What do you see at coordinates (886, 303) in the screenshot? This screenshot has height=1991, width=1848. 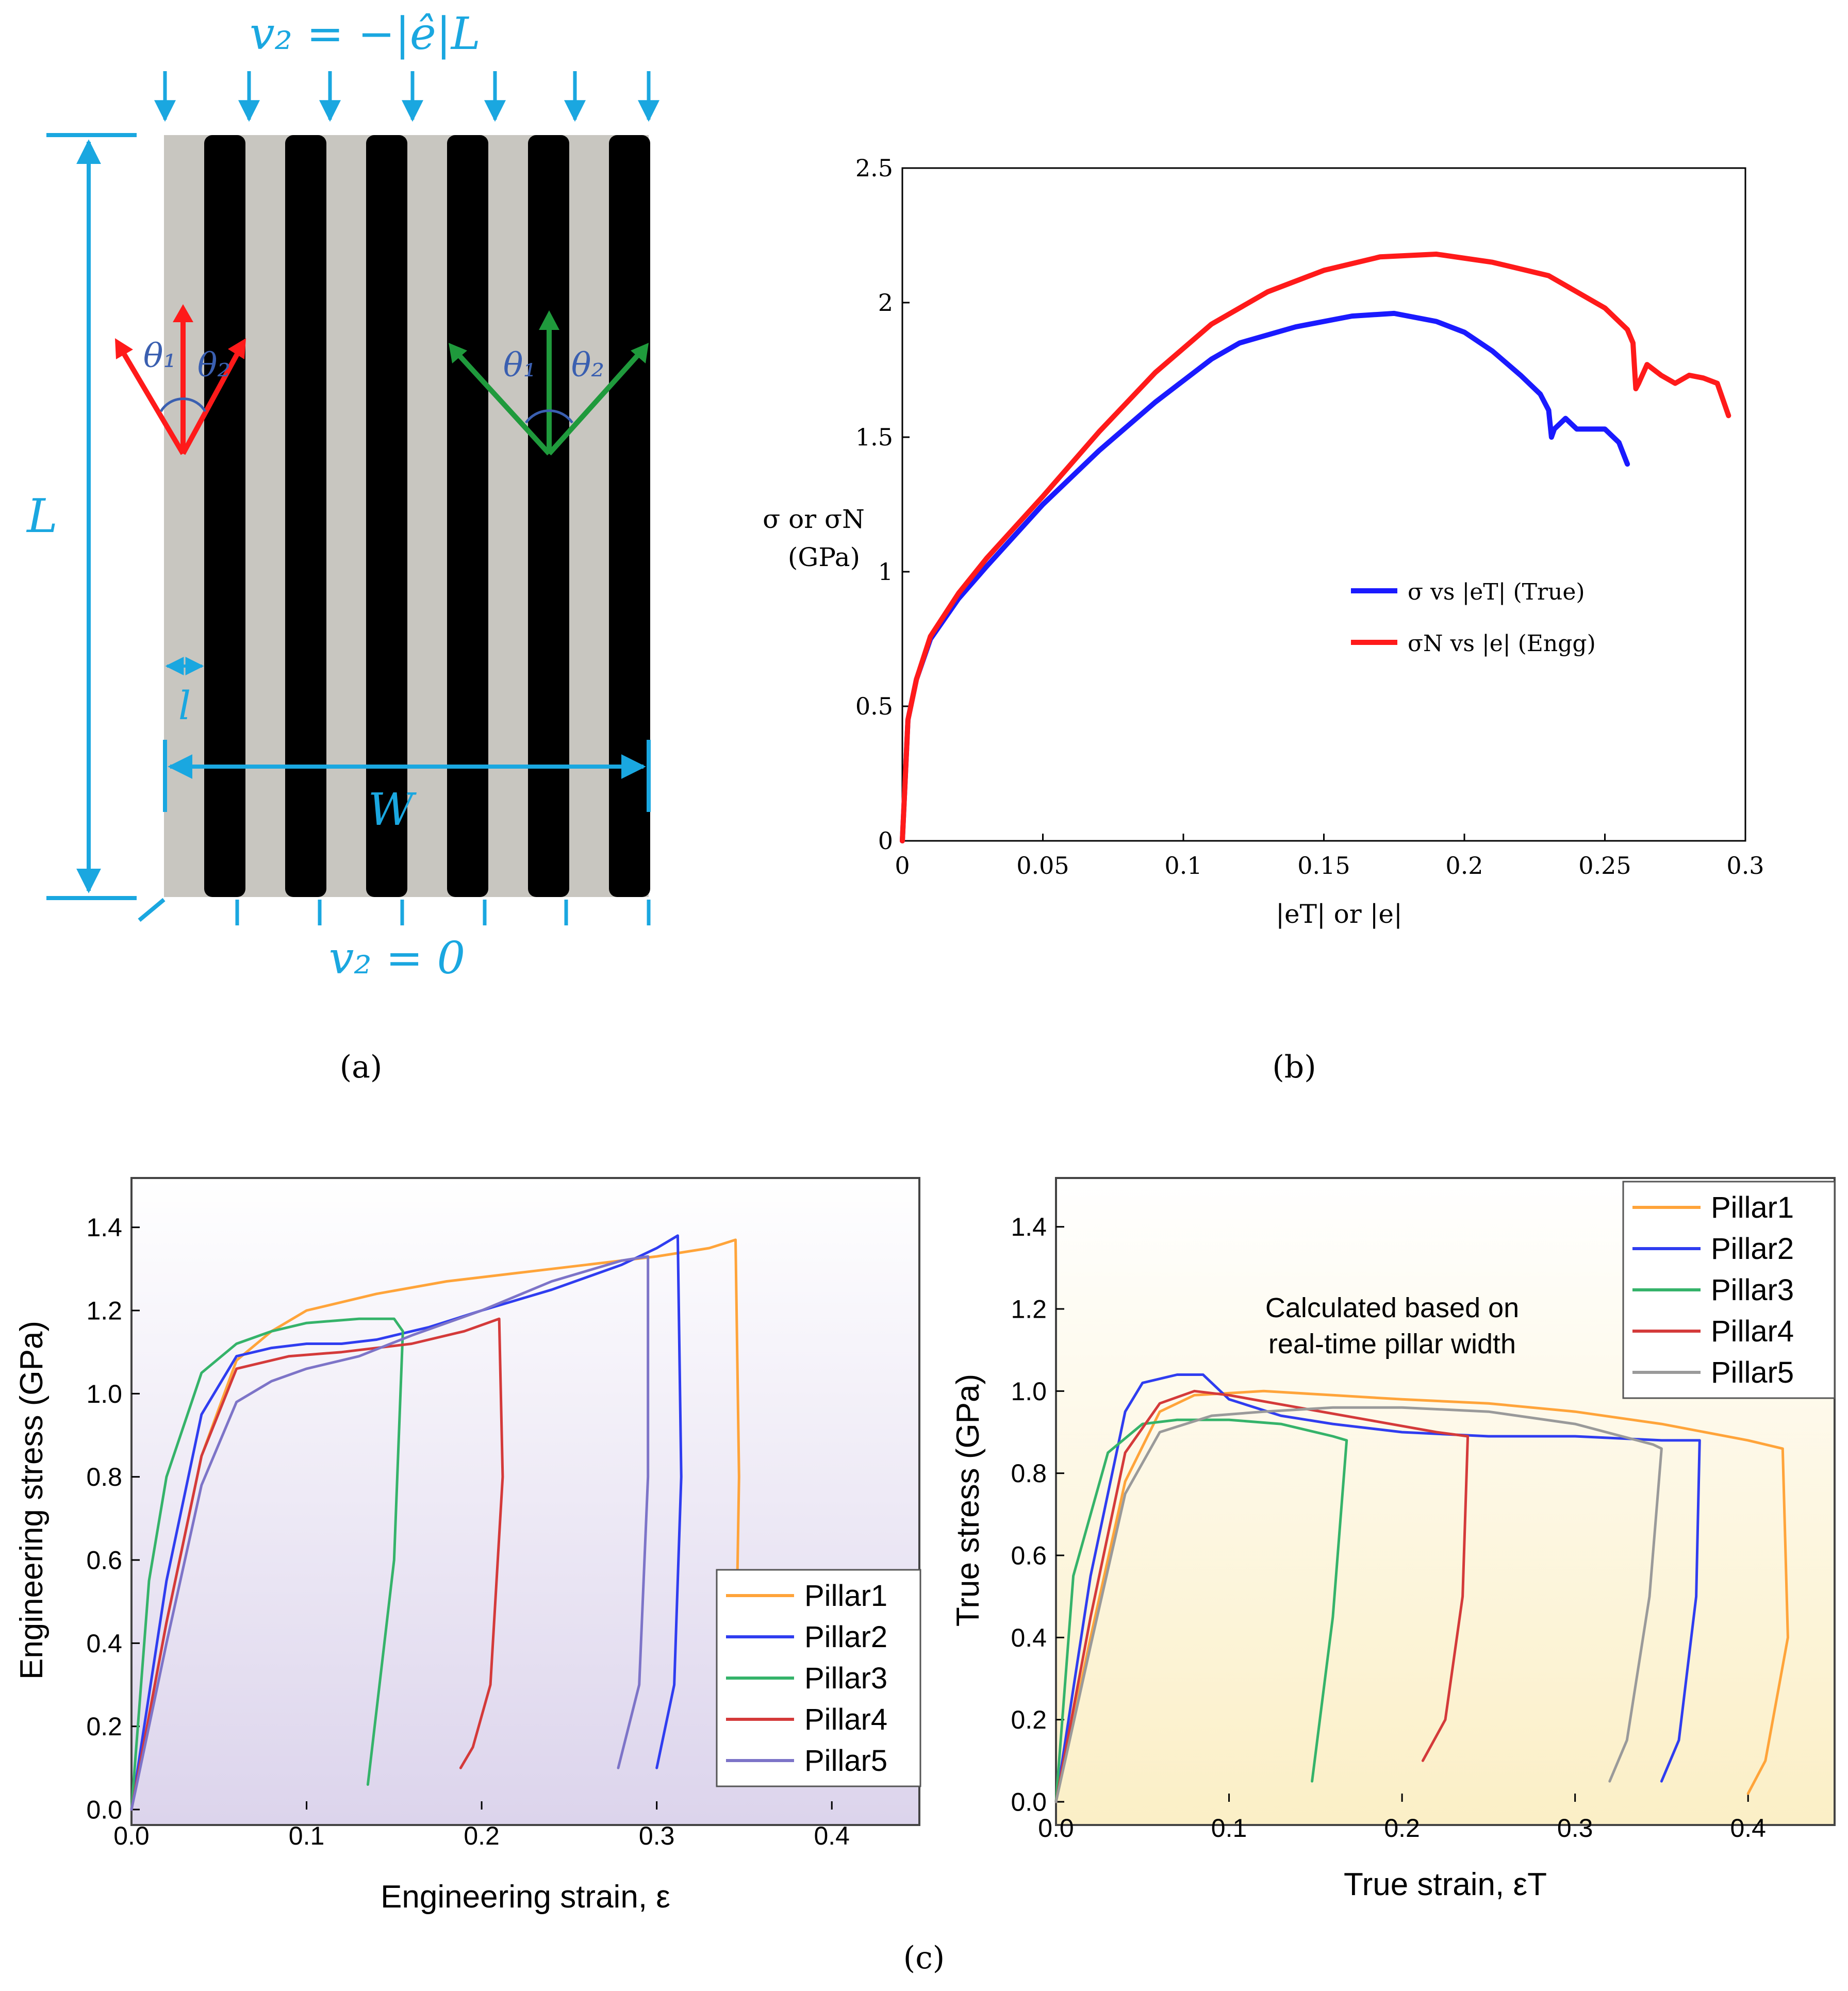 I see `y-tick-label: 2` at bounding box center [886, 303].